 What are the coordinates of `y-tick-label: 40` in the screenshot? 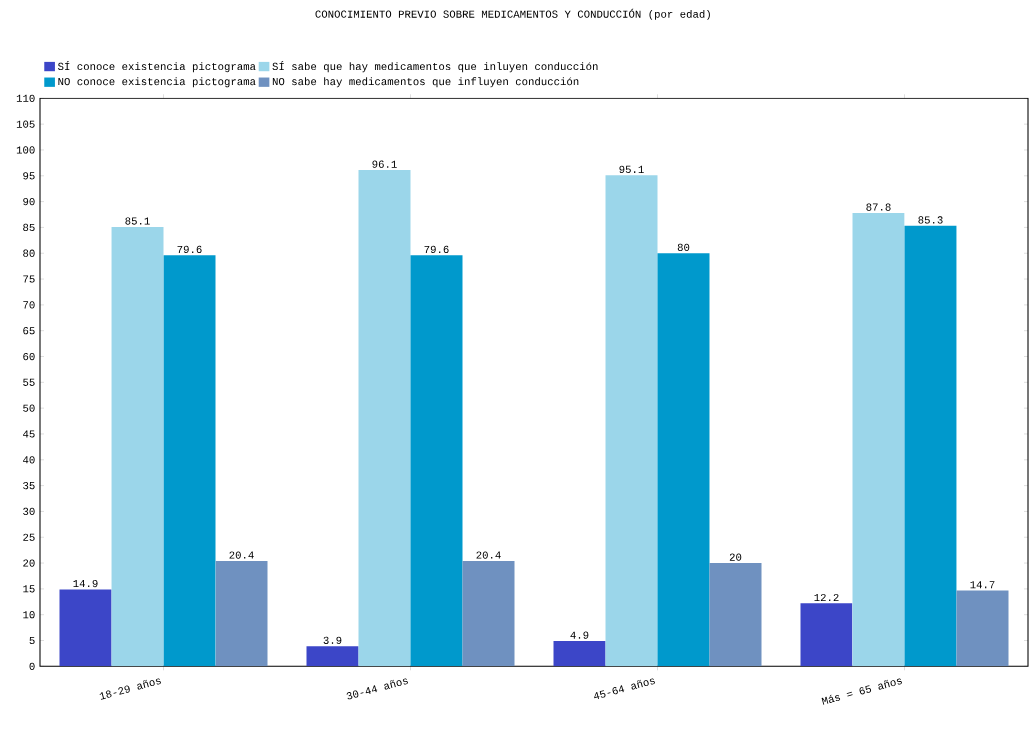 It's located at (29, 460).